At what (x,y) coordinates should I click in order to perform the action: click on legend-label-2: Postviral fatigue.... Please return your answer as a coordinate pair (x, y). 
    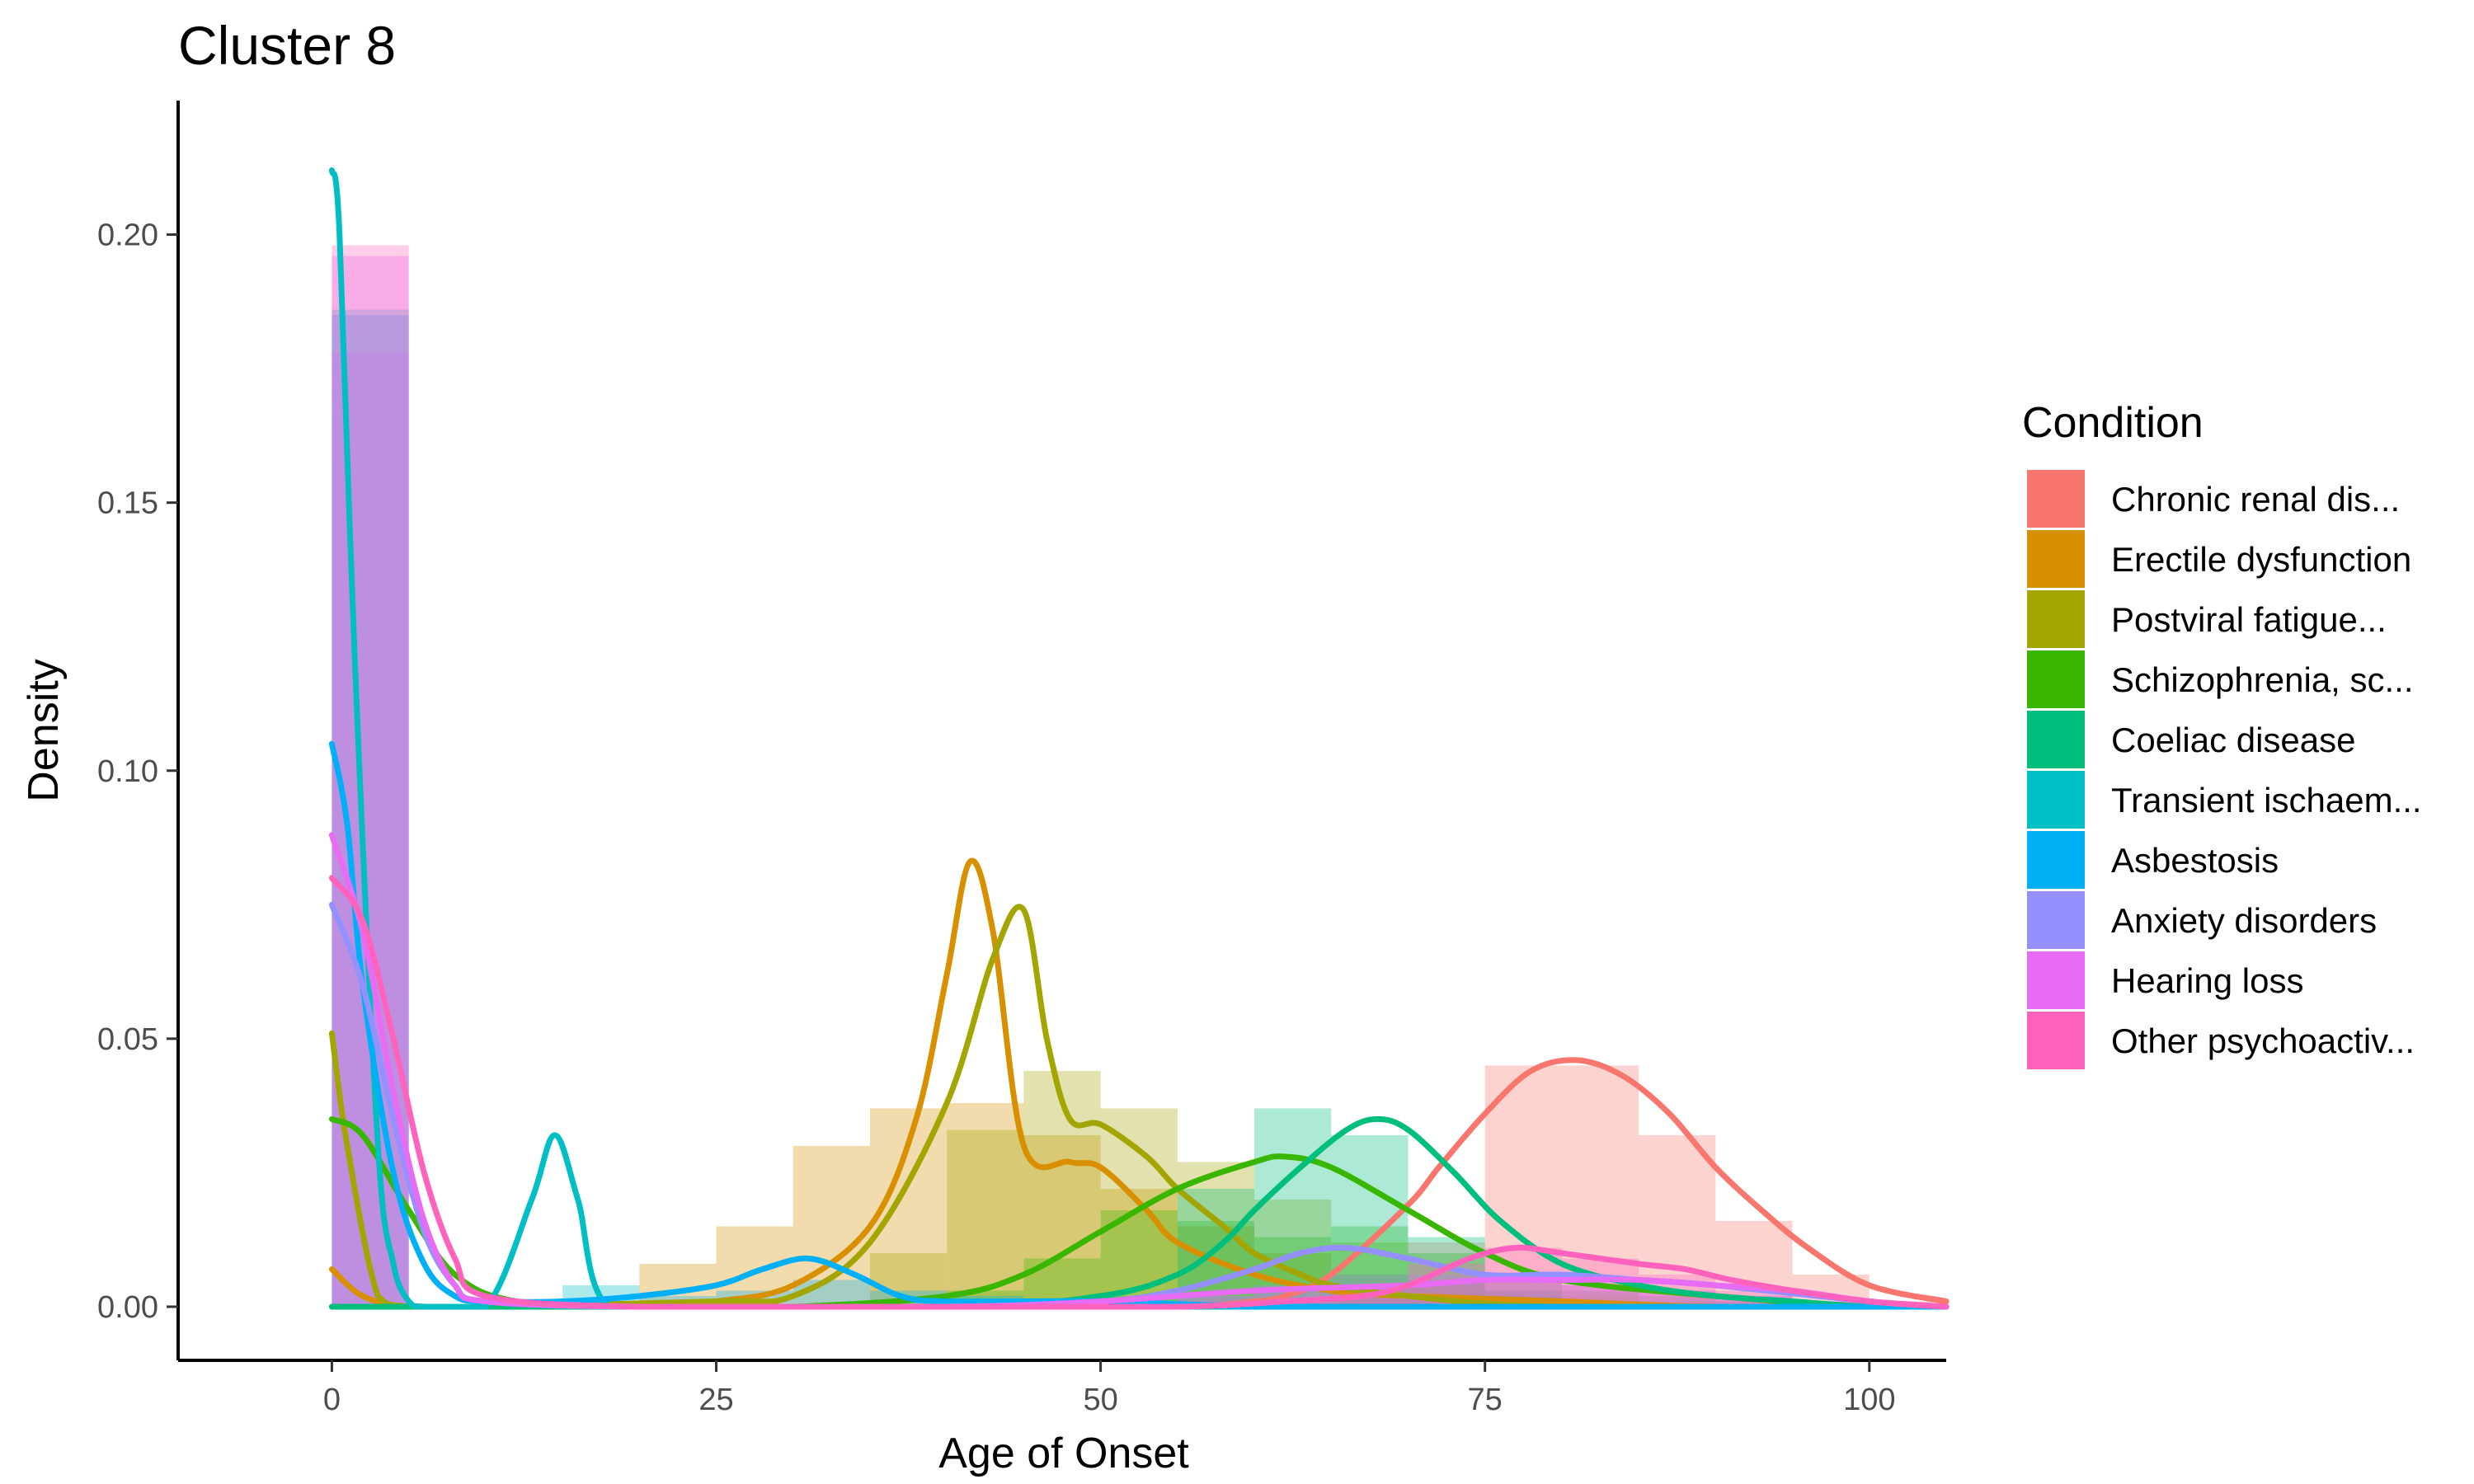
    Looking at the image, I should click on (2249, 619).